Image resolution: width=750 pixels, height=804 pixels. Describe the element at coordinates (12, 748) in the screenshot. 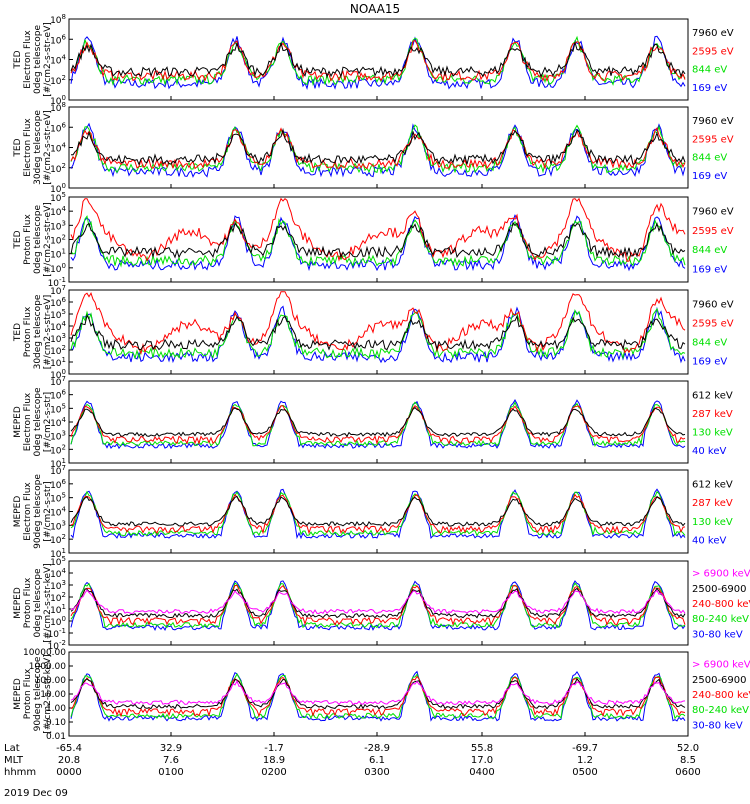

I see `x-row-label: Lat` at that location.